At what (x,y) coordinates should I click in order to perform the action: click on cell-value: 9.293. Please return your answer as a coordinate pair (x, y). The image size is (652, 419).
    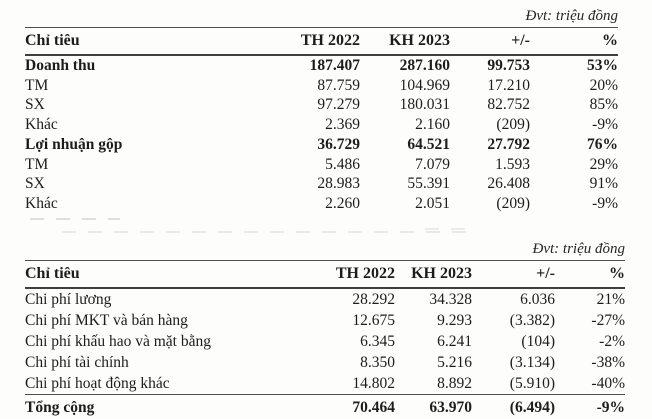
    Looking at the image, I should click on (454, 320).